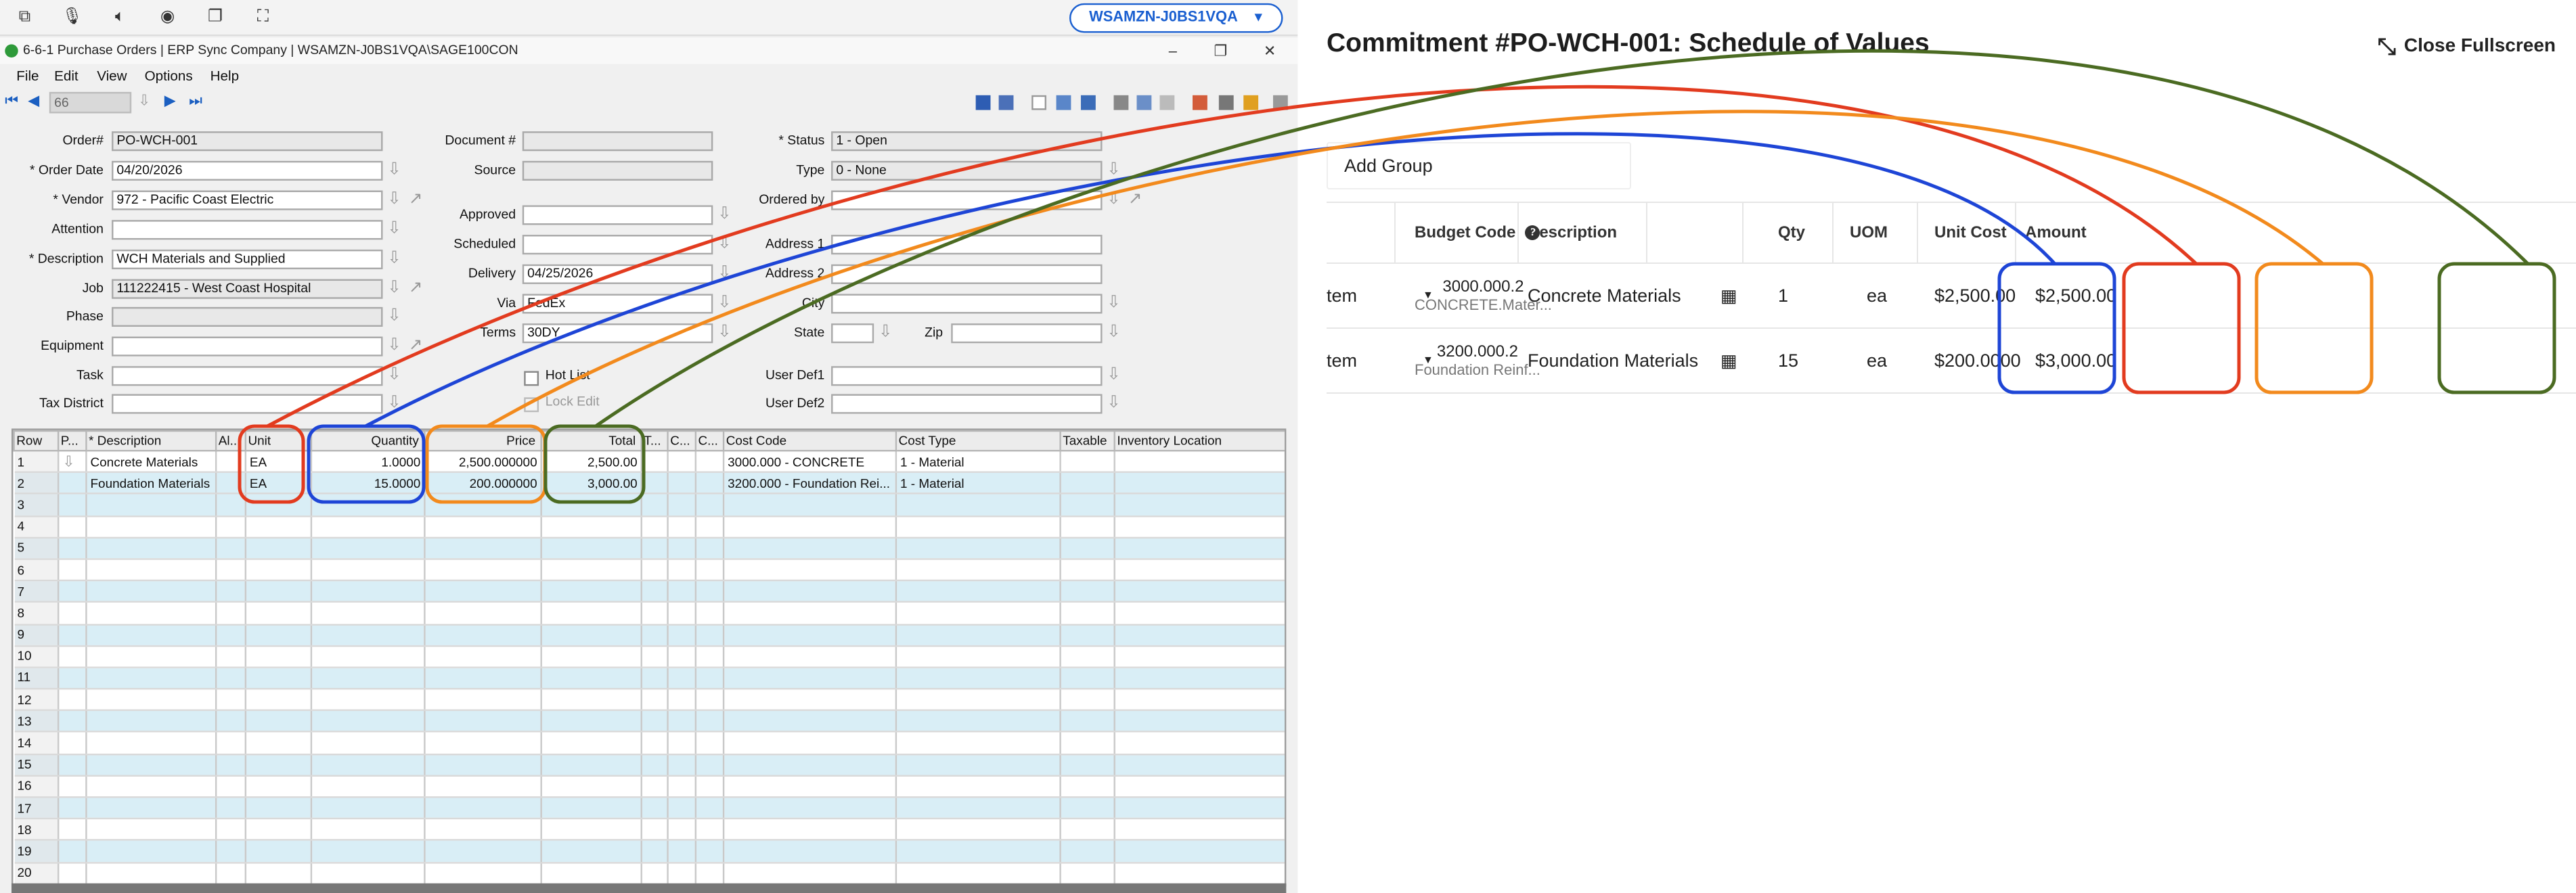  I want to click on address1-field, so click(967, 245).